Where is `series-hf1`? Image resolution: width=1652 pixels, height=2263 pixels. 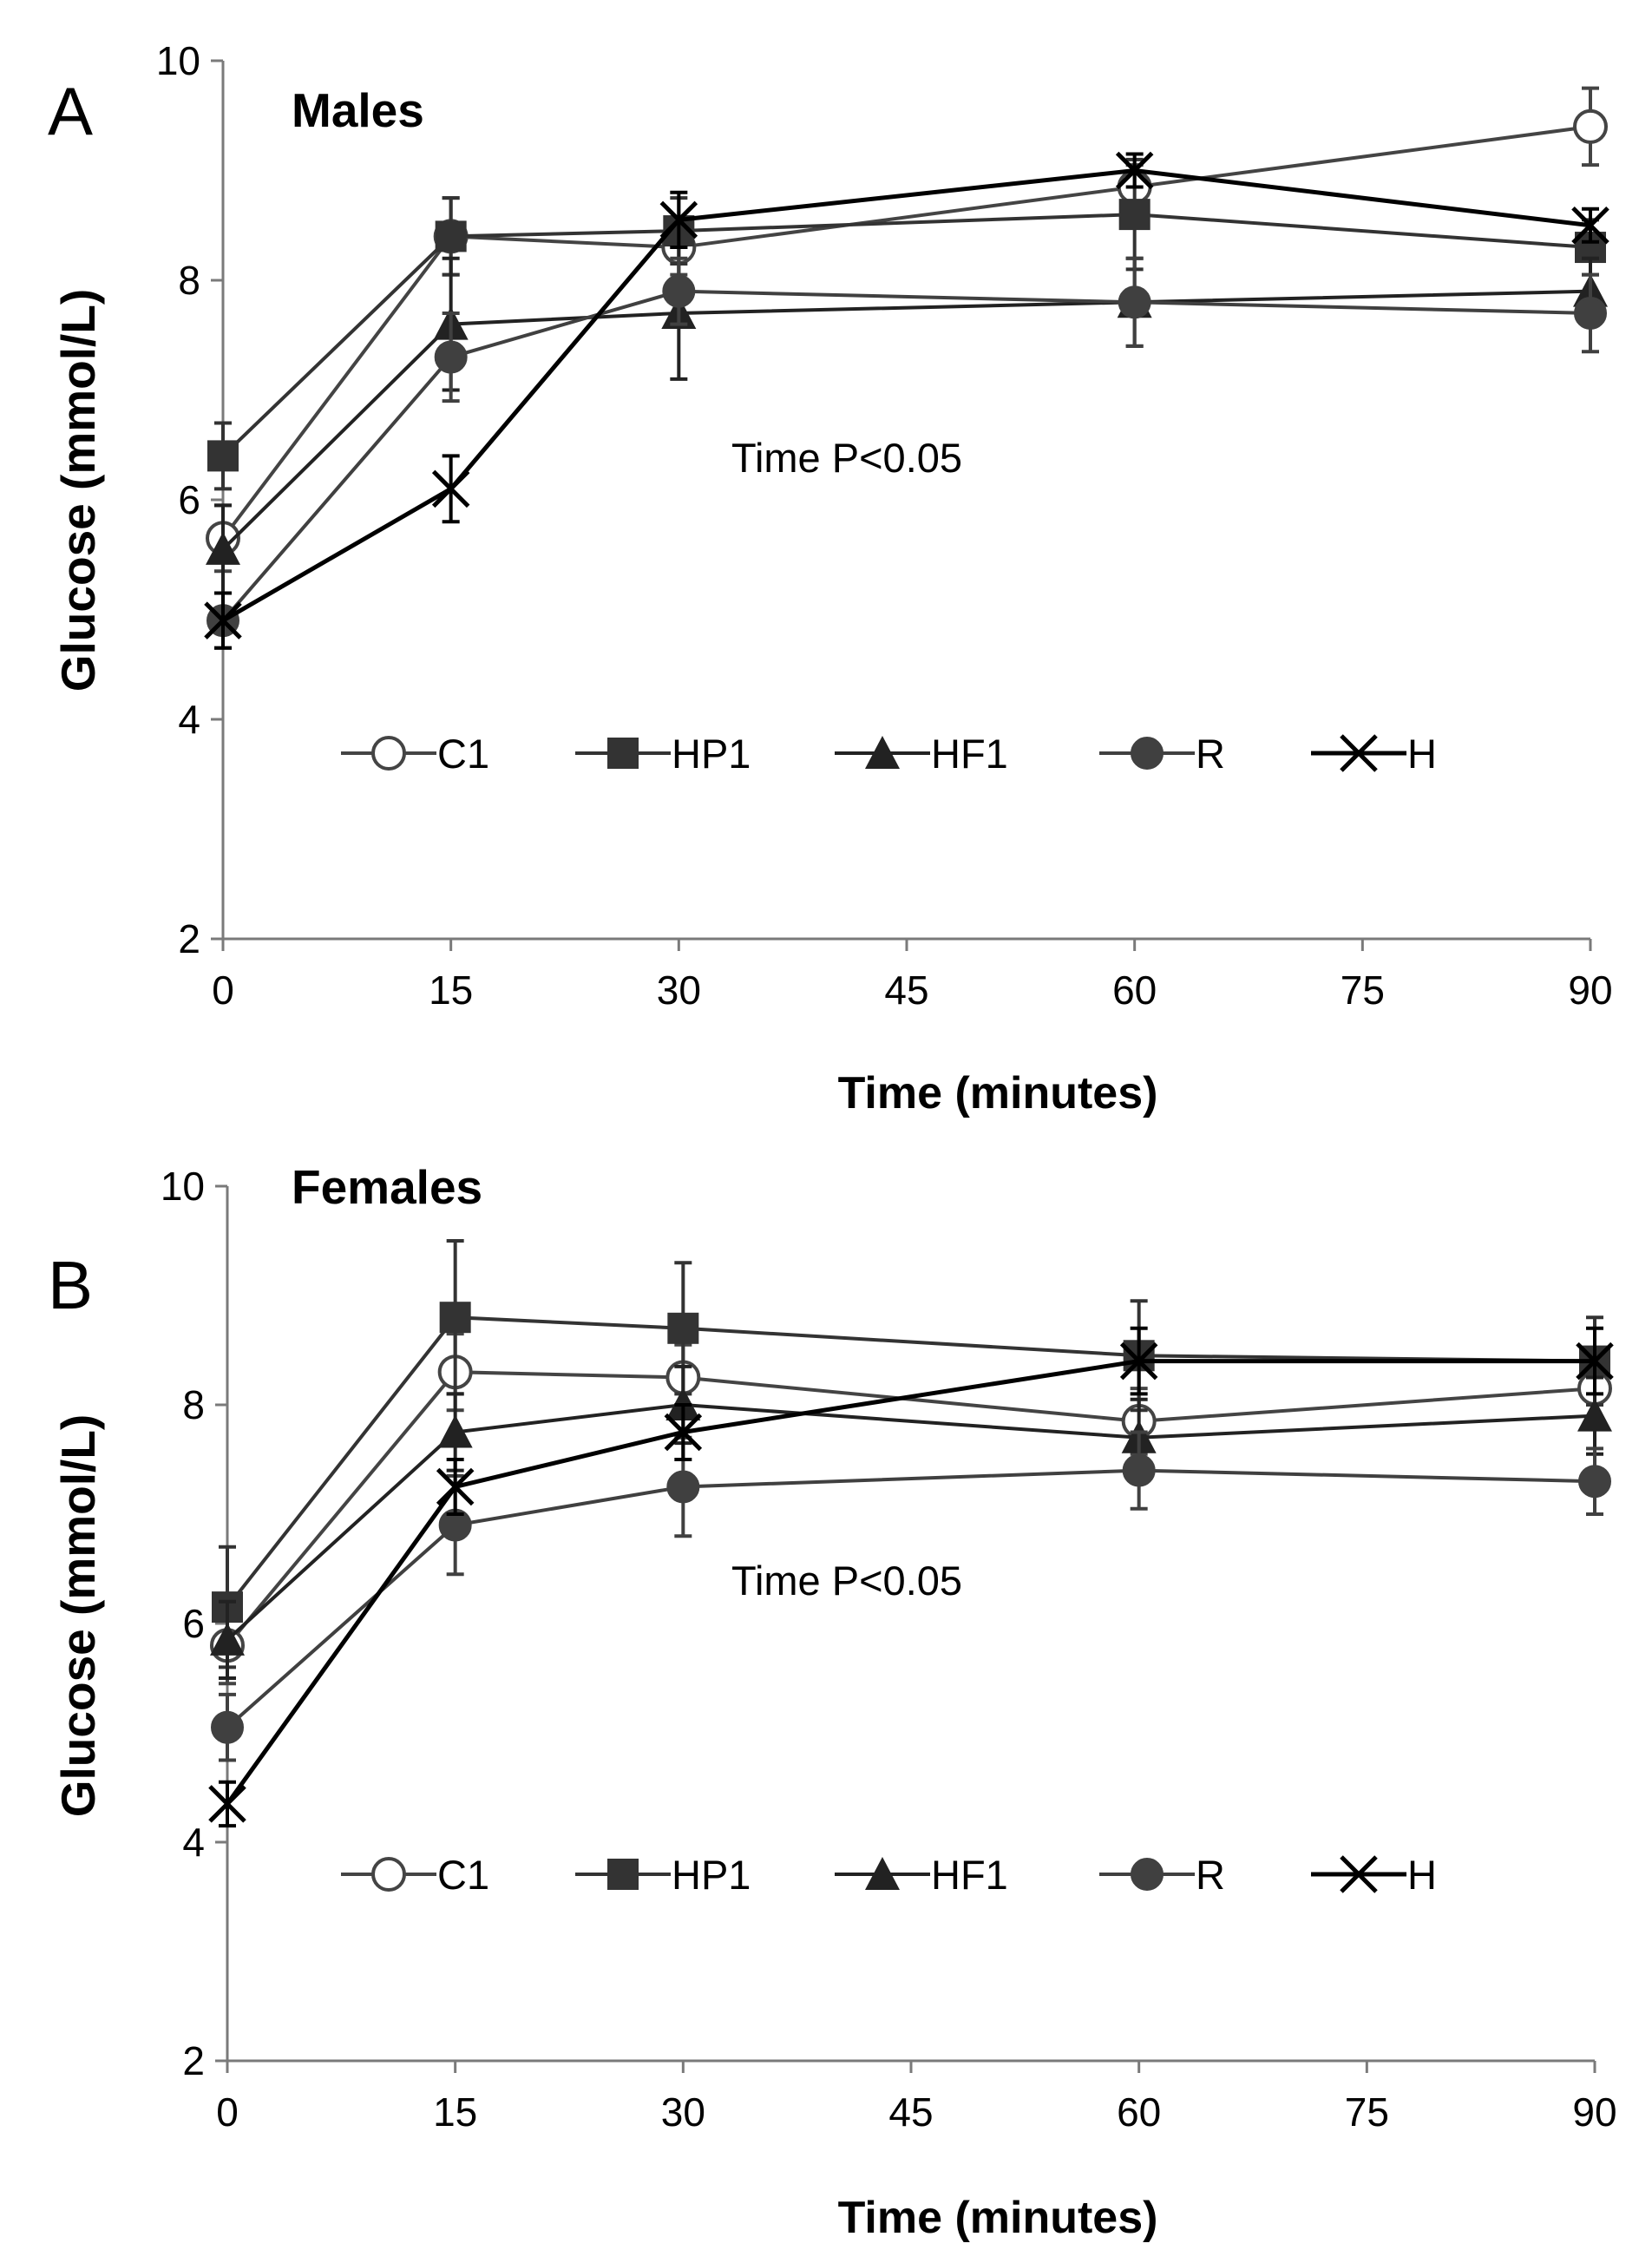 series-hf1 is located at coordinates (907, 421).